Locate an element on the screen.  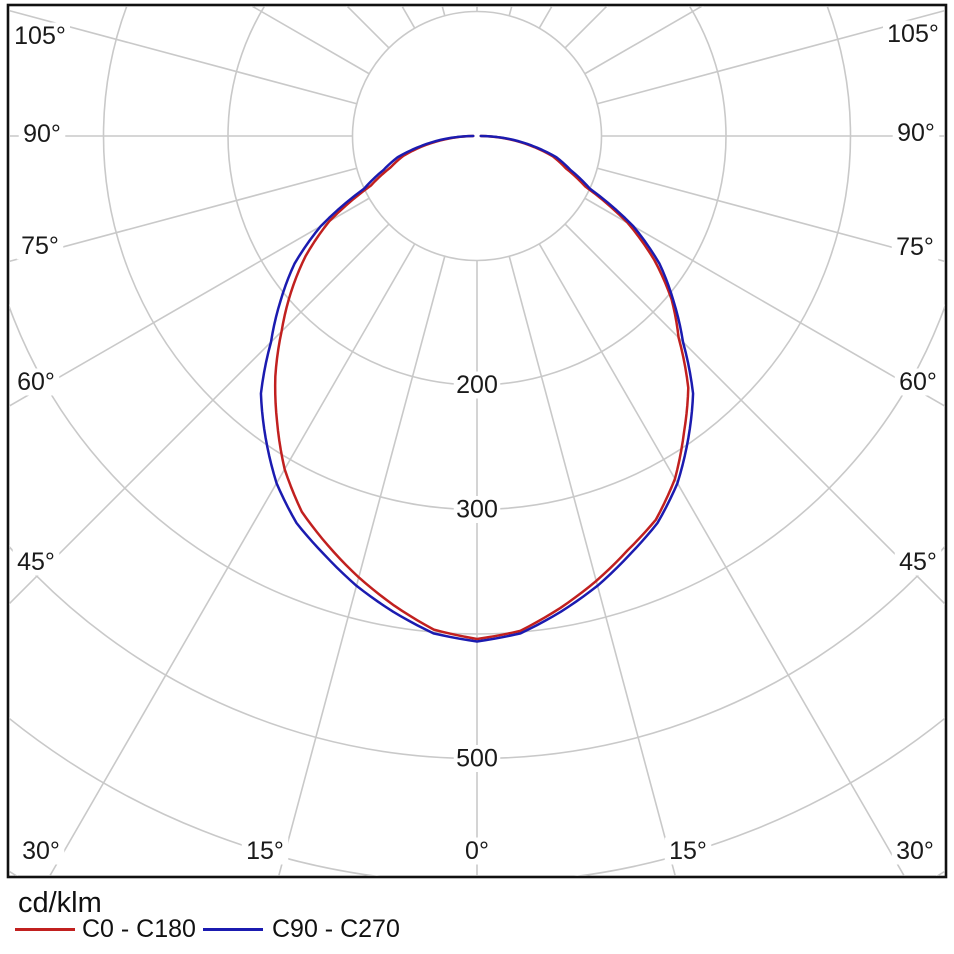
angle-label-1-90deg: 90° is located at coordinates (42, 134).